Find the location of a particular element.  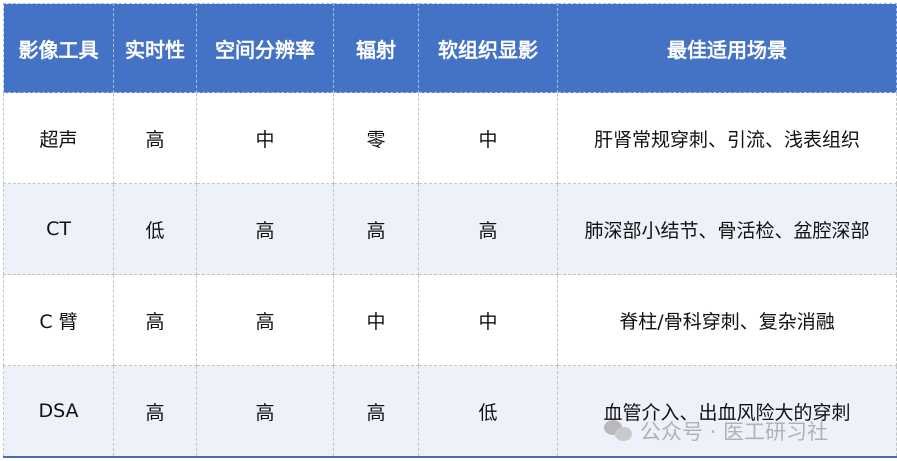

header-cell: 空间分辨率 is located at coordinates (265, 48).